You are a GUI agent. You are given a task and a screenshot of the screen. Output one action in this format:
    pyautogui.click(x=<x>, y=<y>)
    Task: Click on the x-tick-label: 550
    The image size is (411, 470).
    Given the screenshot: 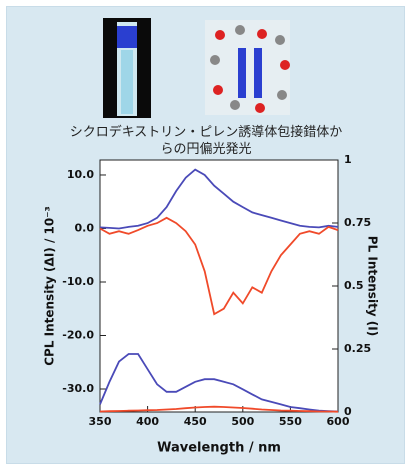 What is the action you would take?
    pyautogui.click(x=290, y=421)
    